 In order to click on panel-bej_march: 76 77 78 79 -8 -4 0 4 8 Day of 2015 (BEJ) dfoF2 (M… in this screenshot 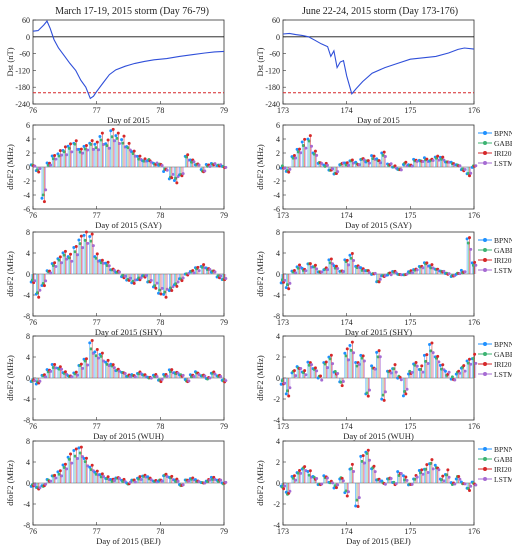, I will do `click(116, 491)`.